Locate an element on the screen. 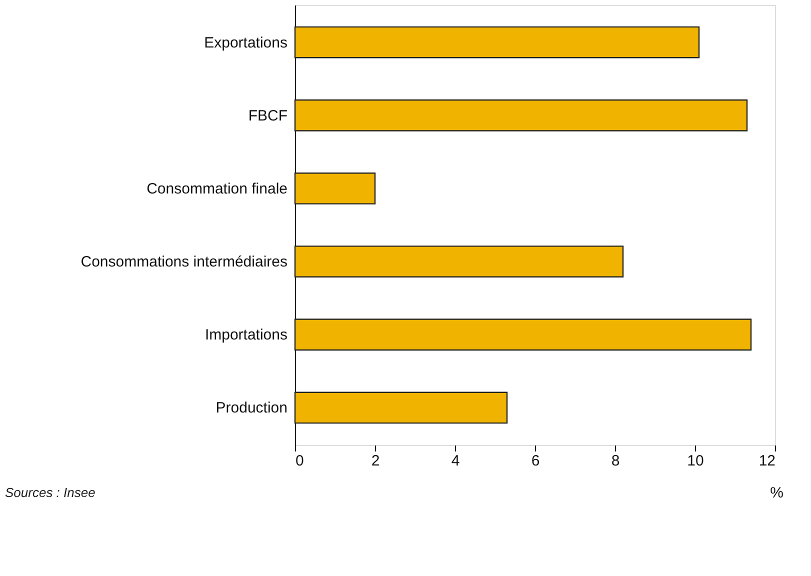  y-tick-label: FBCF is located at coordinates (268, 115).